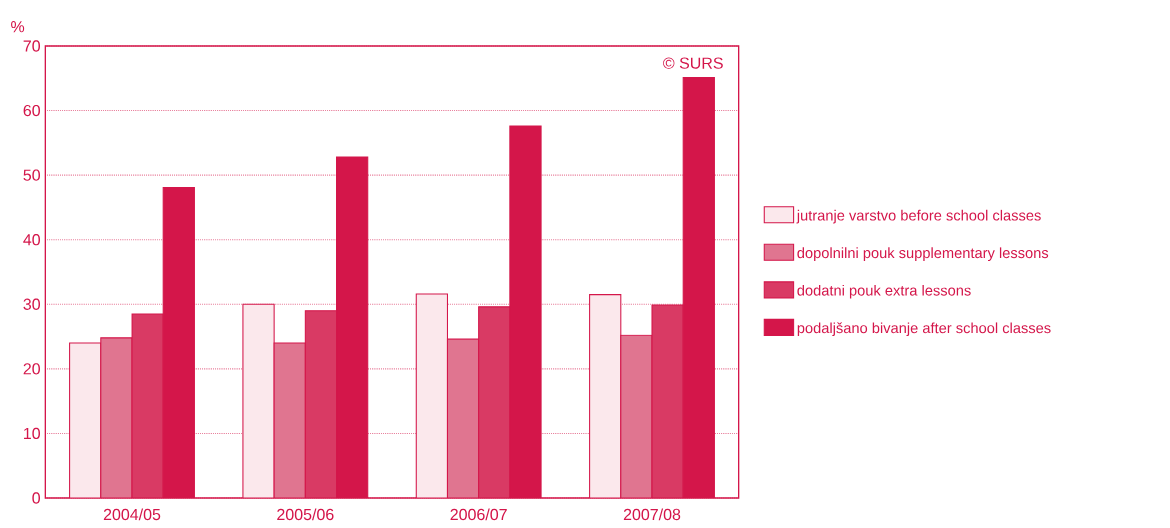 The width and height of the screenshot is (1170, 528). I want to click on x-tick-label: 2004/05, so click(132, 514).